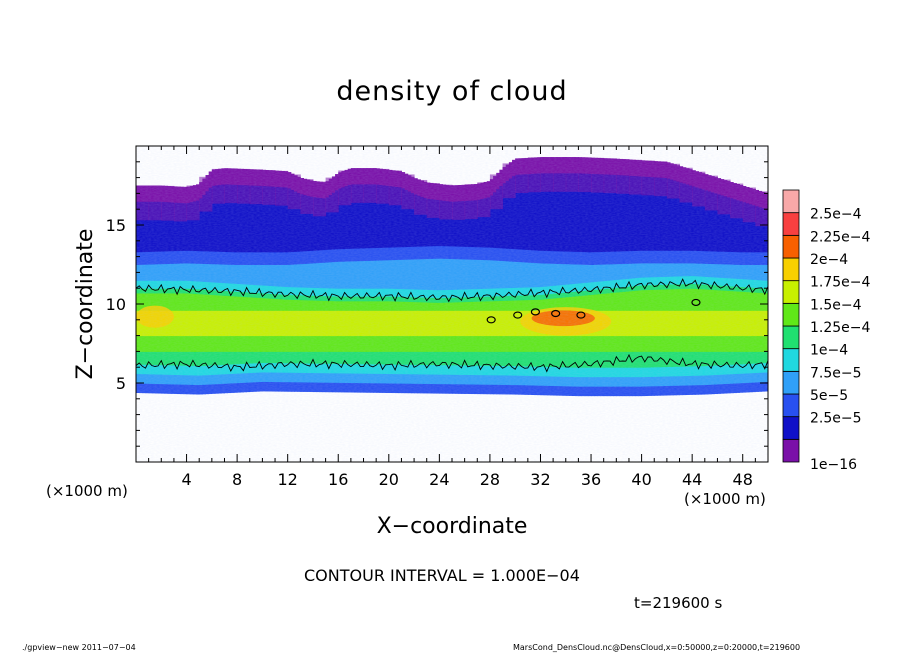 This screenshot has height=654, width=904. What do you see at coordinates (79, 647) in the screenshot?
I see `footer-command: ./gpview−new 2011−07−04` at bounding box center [79, 647].